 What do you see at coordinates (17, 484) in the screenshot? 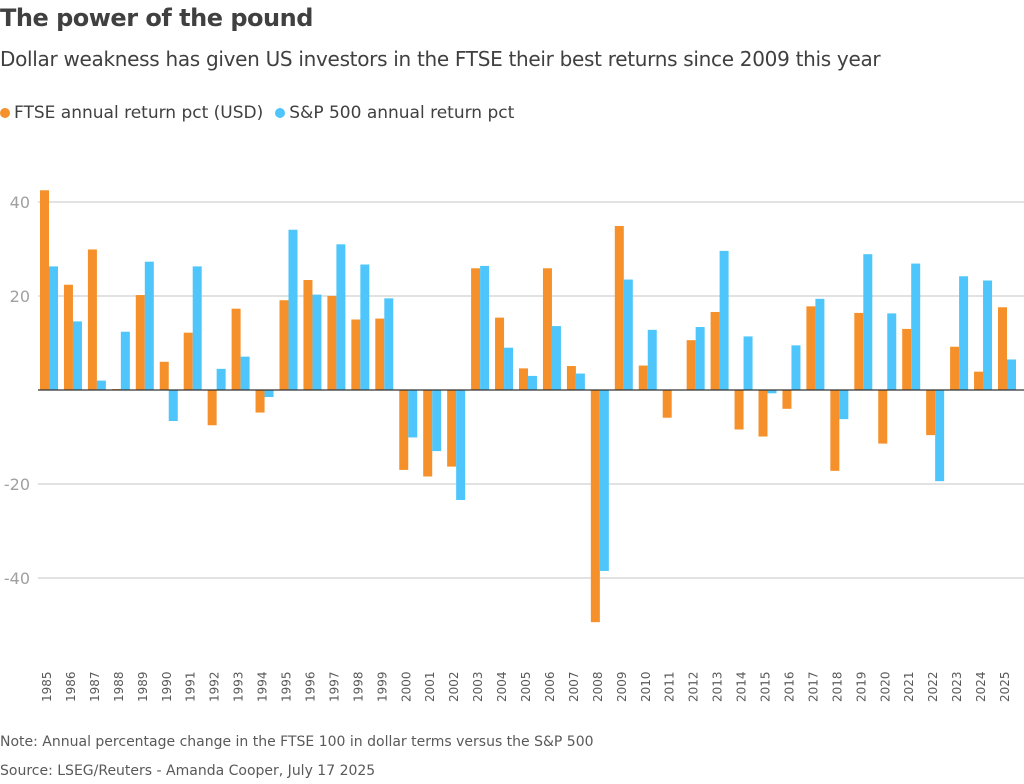
I see `y-tick-label: -20` at bounding box center [17, 484].